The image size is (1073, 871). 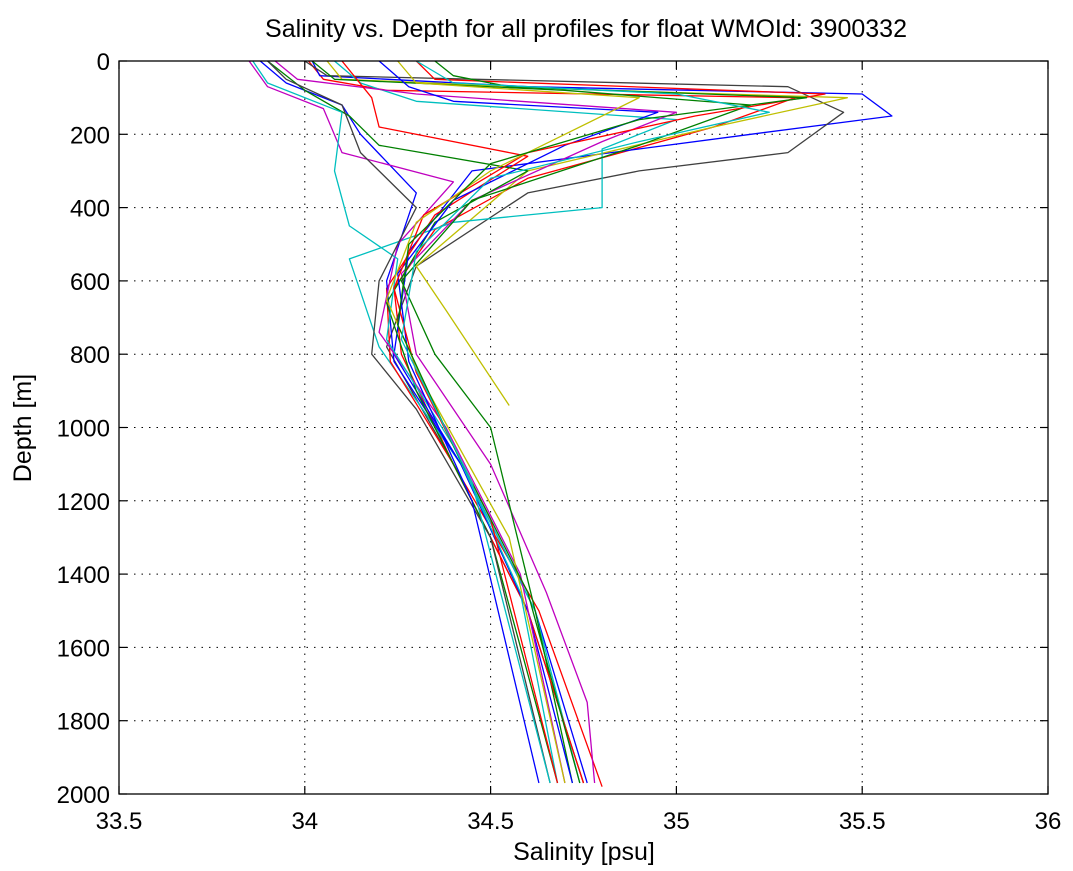 I want to click on x-axis-title: Salinity [psu], so click(x=584, y=852).